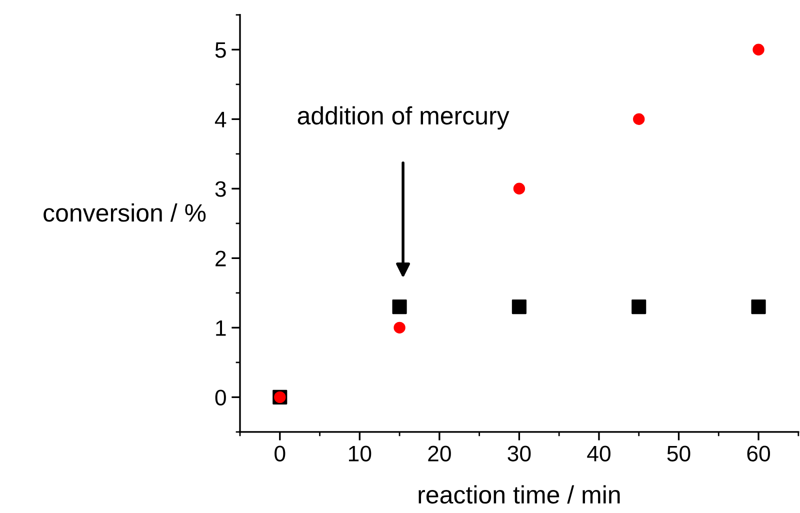 The image size is (800, 513). I want to click on x-tick-label: 0, so click(280, 454).